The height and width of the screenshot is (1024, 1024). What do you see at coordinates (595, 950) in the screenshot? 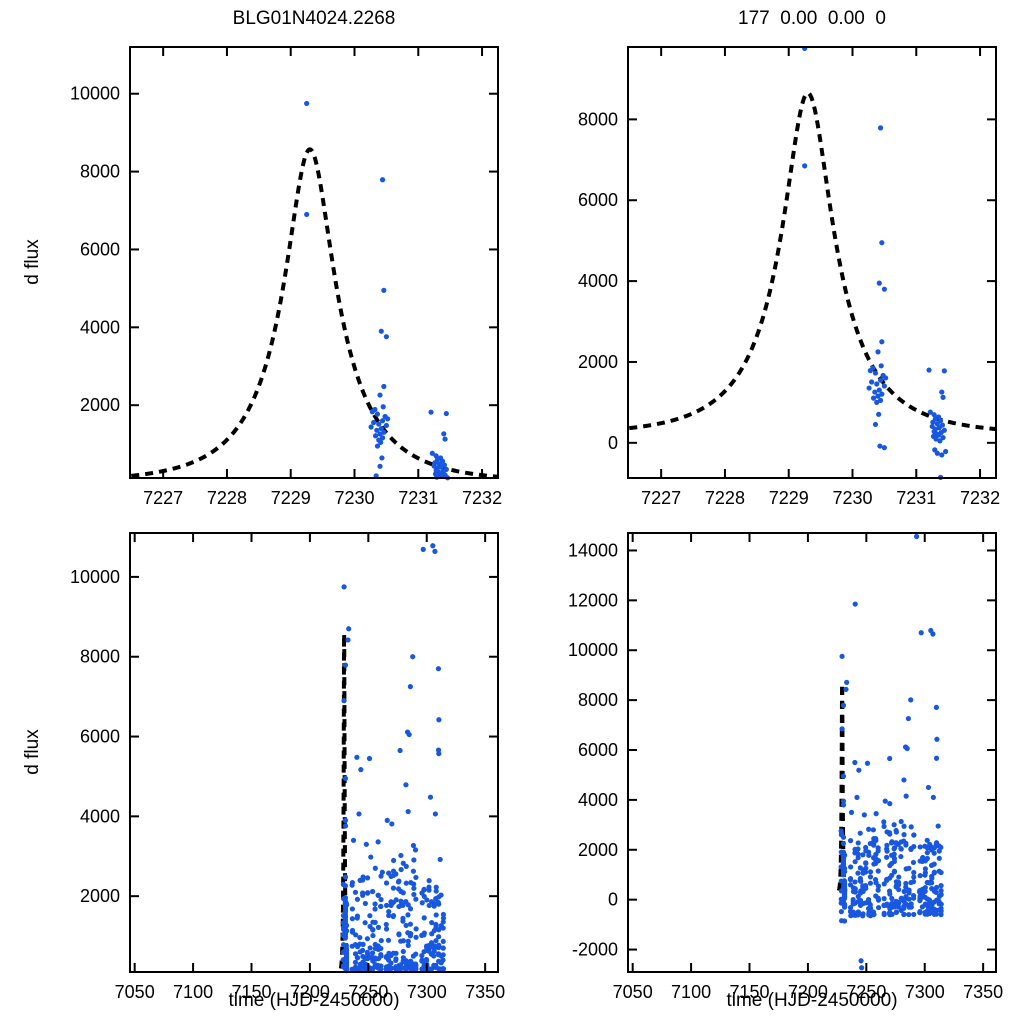
I see `svg-text: -2000` at bounding box center [595, 950].